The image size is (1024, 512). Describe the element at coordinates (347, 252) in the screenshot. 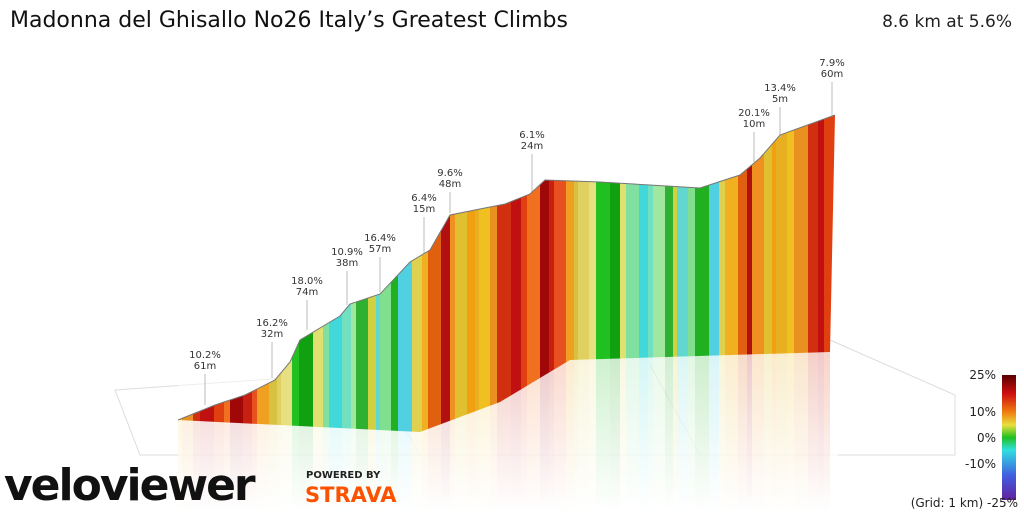

I see `gradient-label: 10.9%` at that location.